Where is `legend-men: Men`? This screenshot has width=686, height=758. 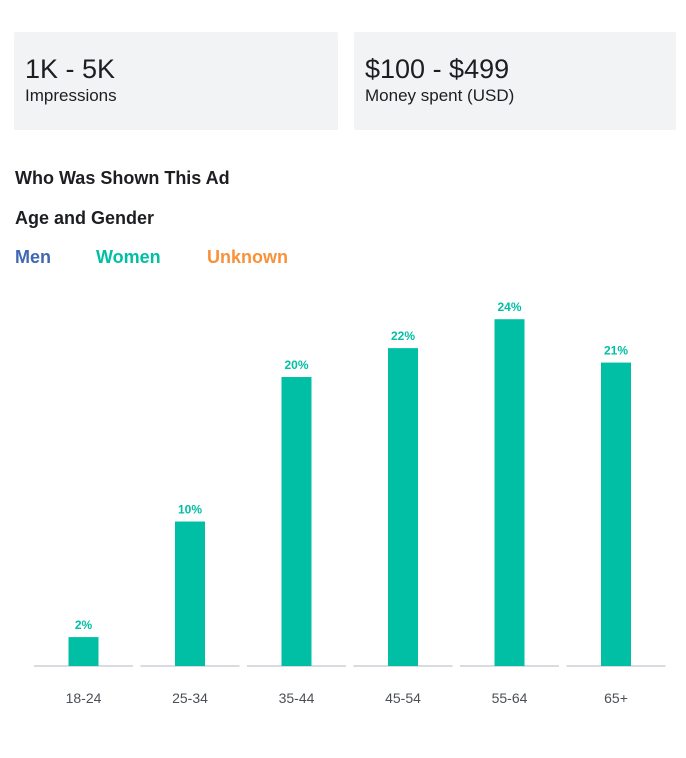
legend-men: Men is located at coordinates (33, 257).